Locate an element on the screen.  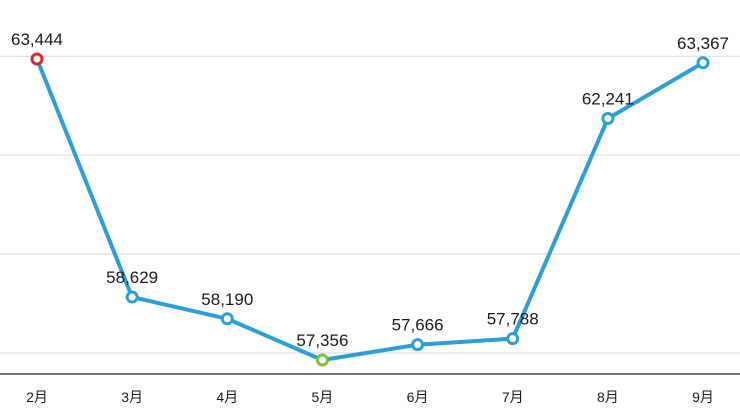
data-label-8月: 62,241 is located at coordinates (608, 98).